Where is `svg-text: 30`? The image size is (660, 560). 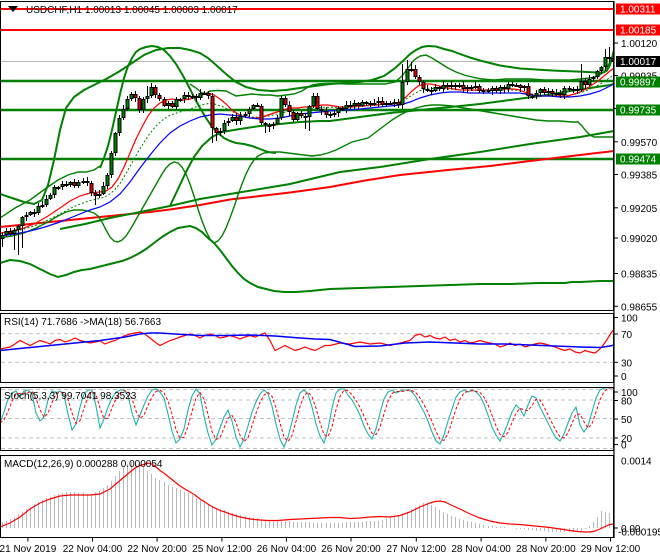
svg-text: 30 is located at coordinates (627, 363).